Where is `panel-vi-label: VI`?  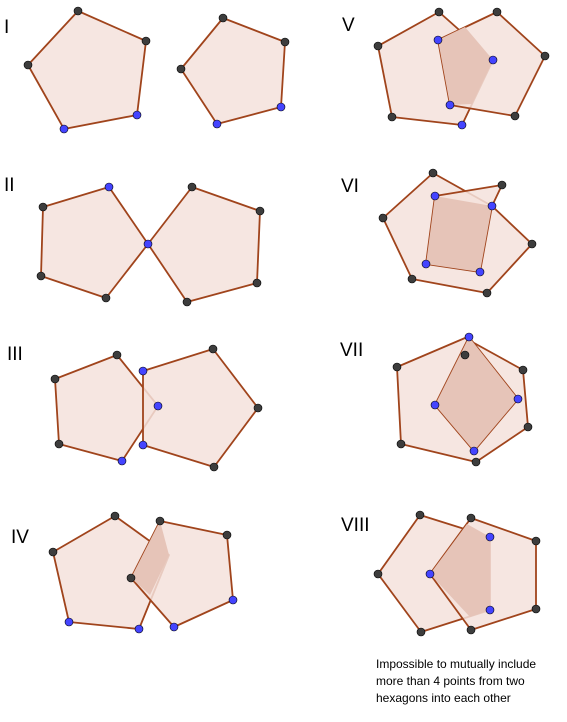
panel-vi-label: VI is located at coordinates (350, 186).